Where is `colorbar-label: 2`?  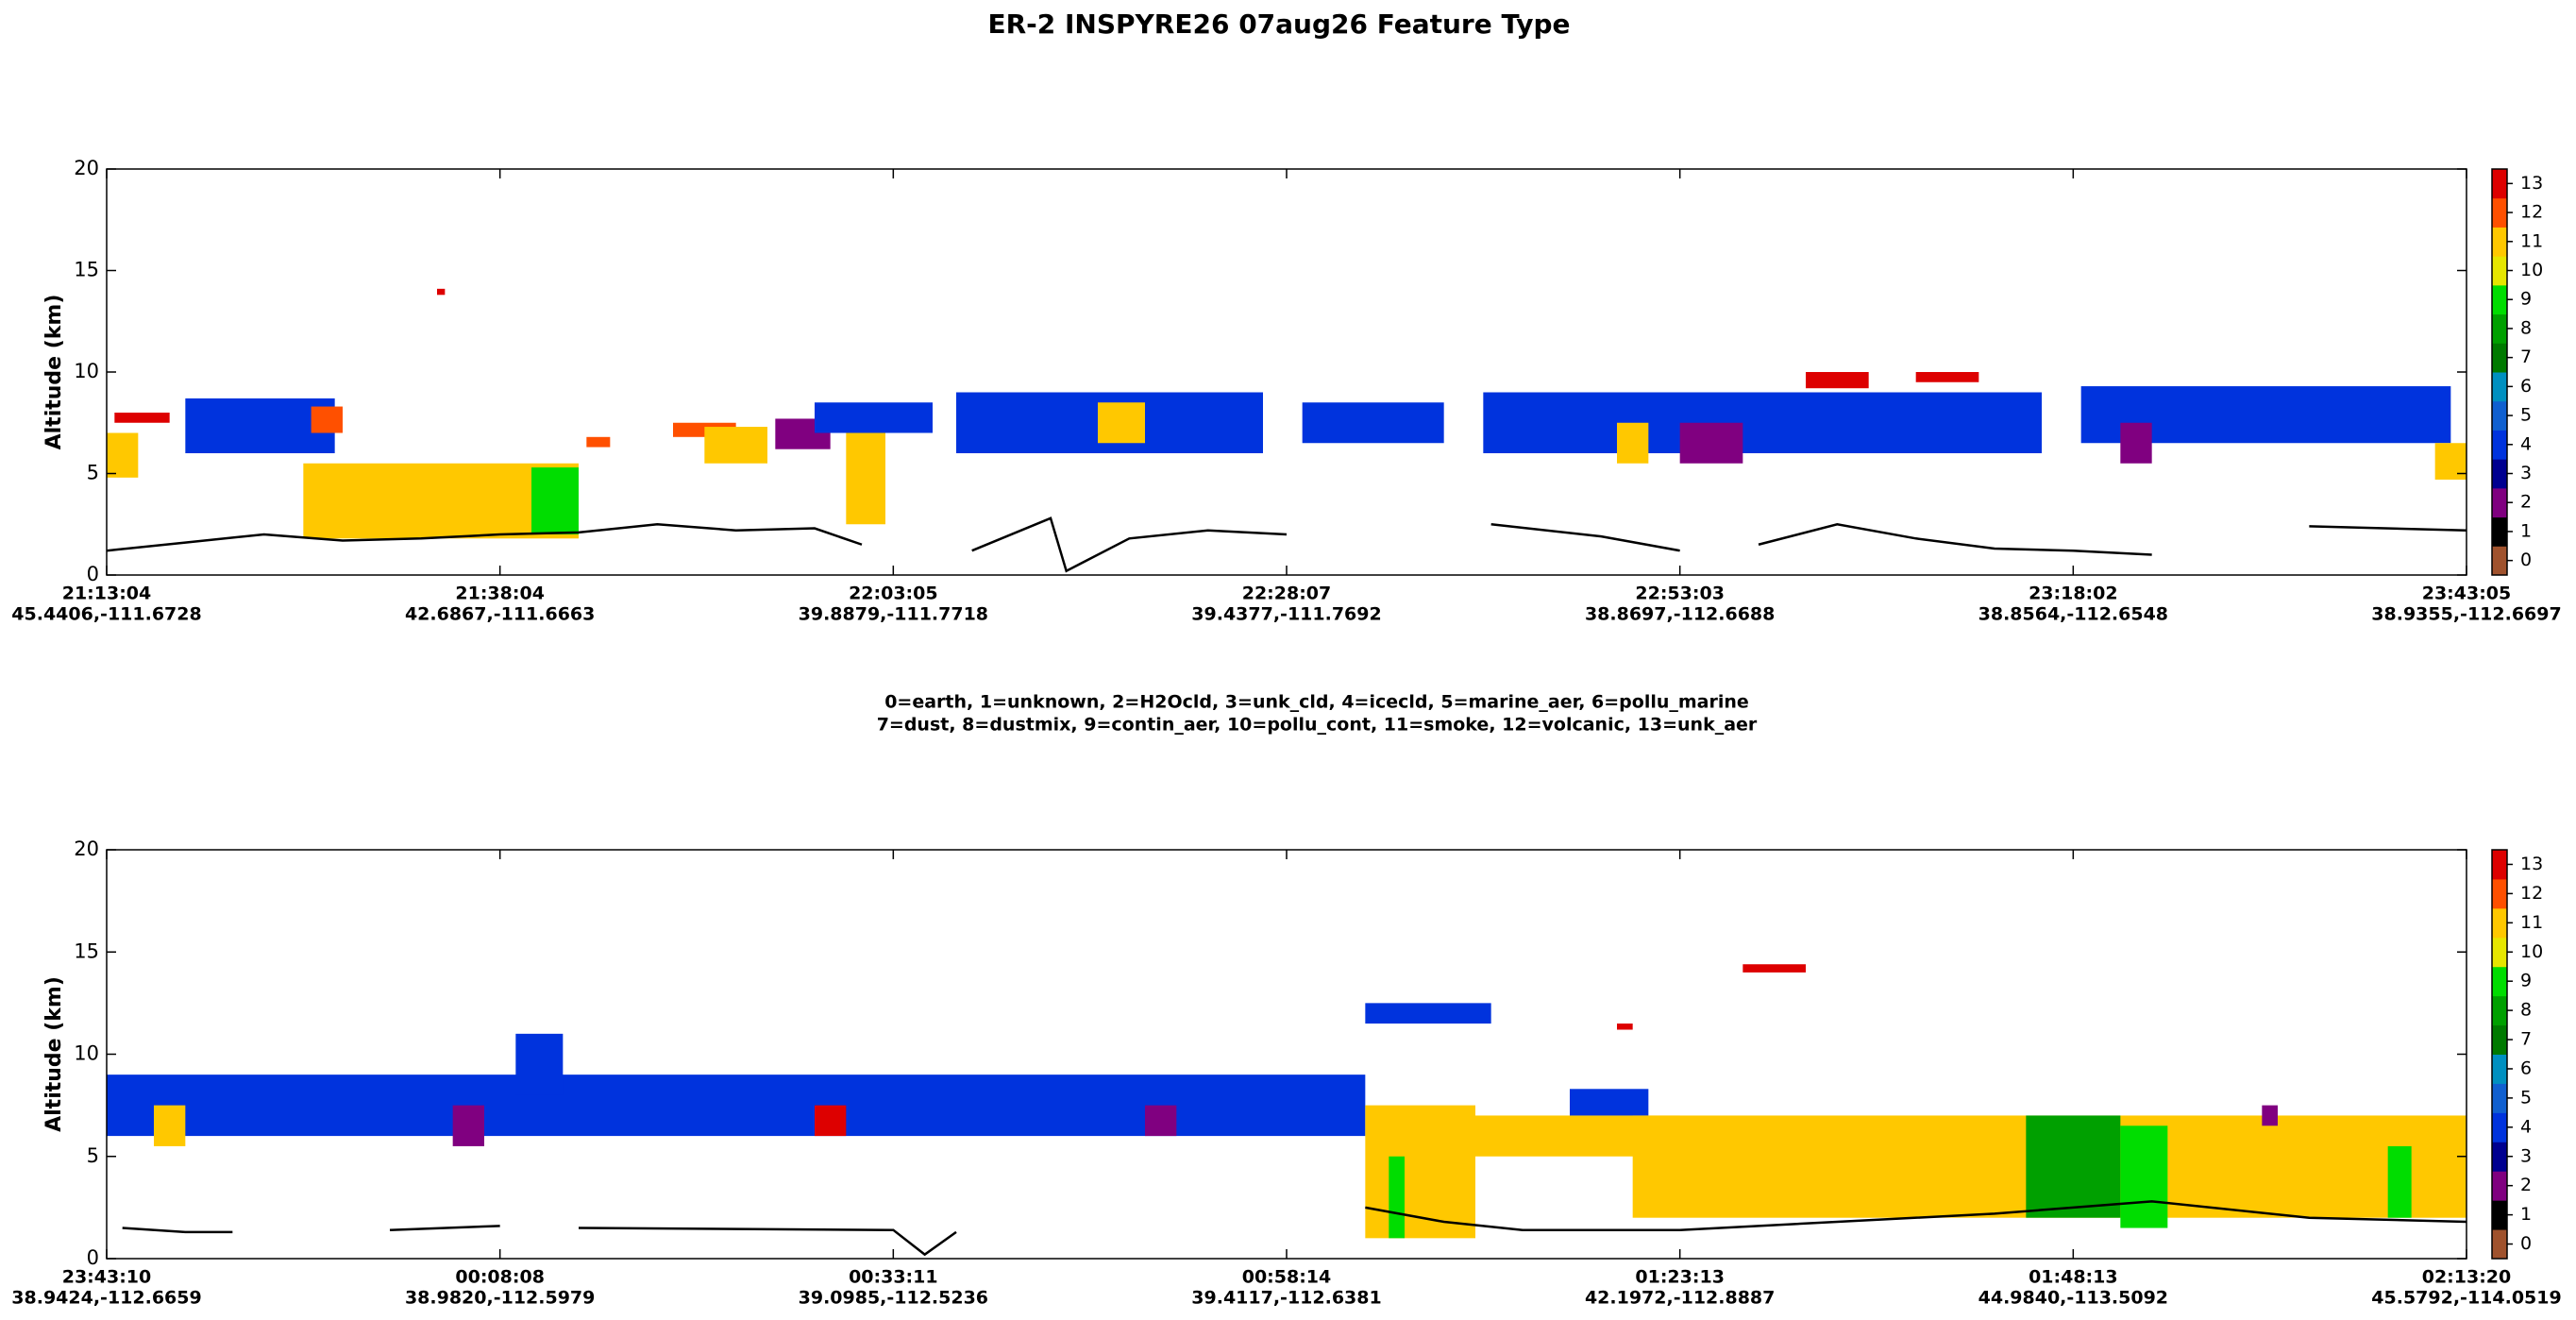 colorbar-label: 2 is located at coordinates (2526, 503).